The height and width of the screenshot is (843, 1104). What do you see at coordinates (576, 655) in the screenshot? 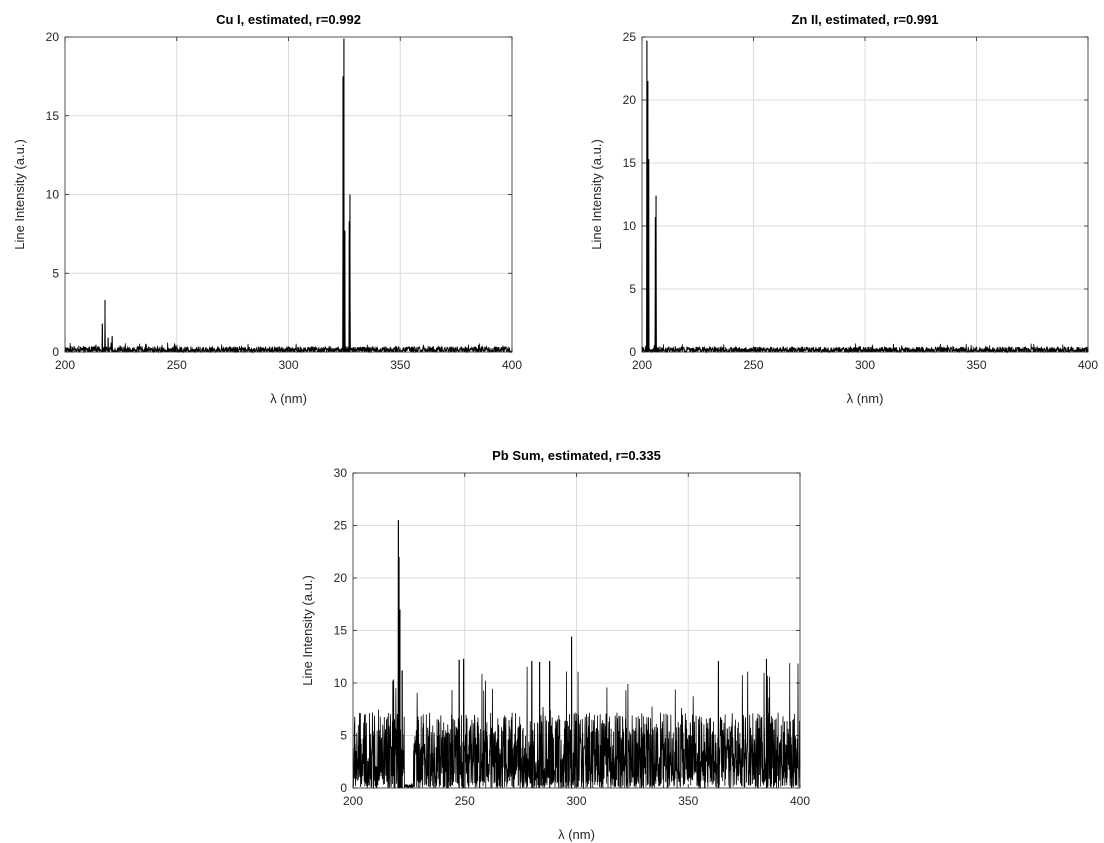
I see `spectrum-line` at bounding box center [576, 655].